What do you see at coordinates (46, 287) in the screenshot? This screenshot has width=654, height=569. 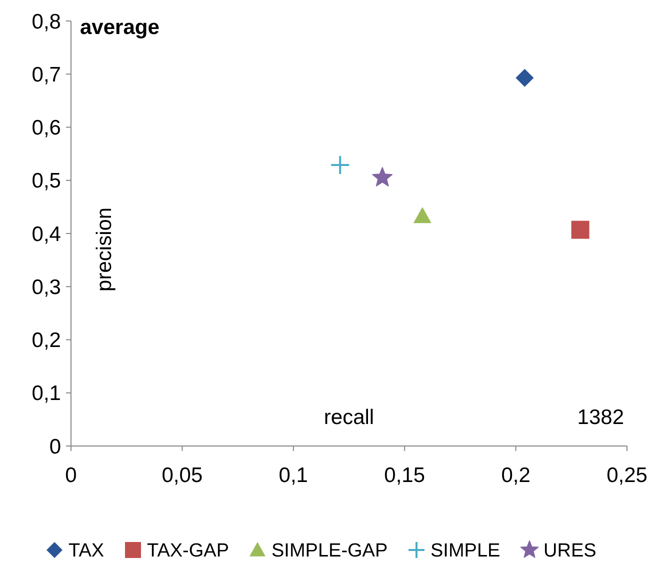 I see `y-tick-label: 0,3` at bounding box center [46, 287].